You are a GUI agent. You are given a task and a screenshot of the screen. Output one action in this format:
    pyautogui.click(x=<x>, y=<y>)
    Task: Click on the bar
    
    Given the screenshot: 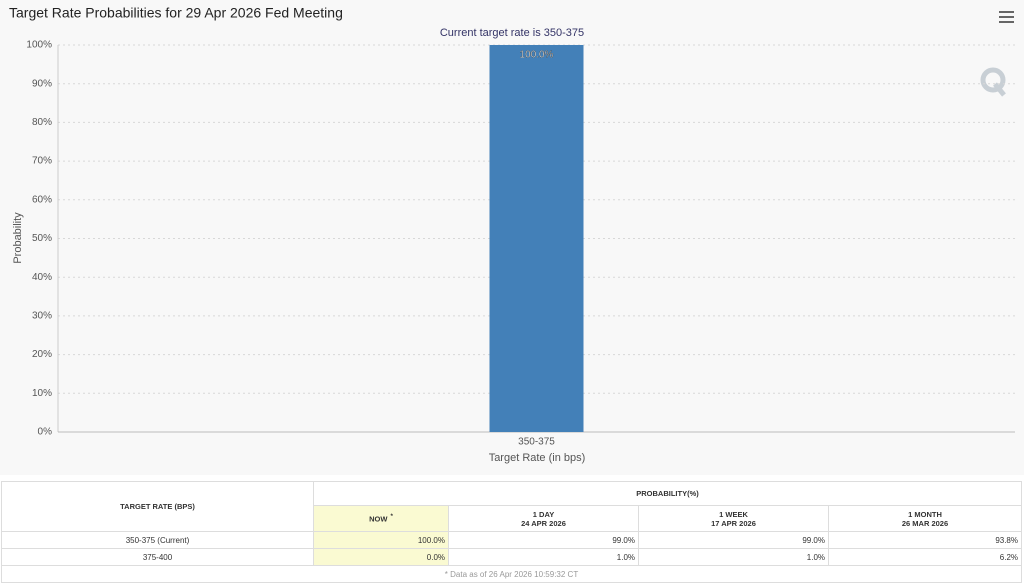 What is the action you would take?
    pyautogui.click(x=536, y=238)
    